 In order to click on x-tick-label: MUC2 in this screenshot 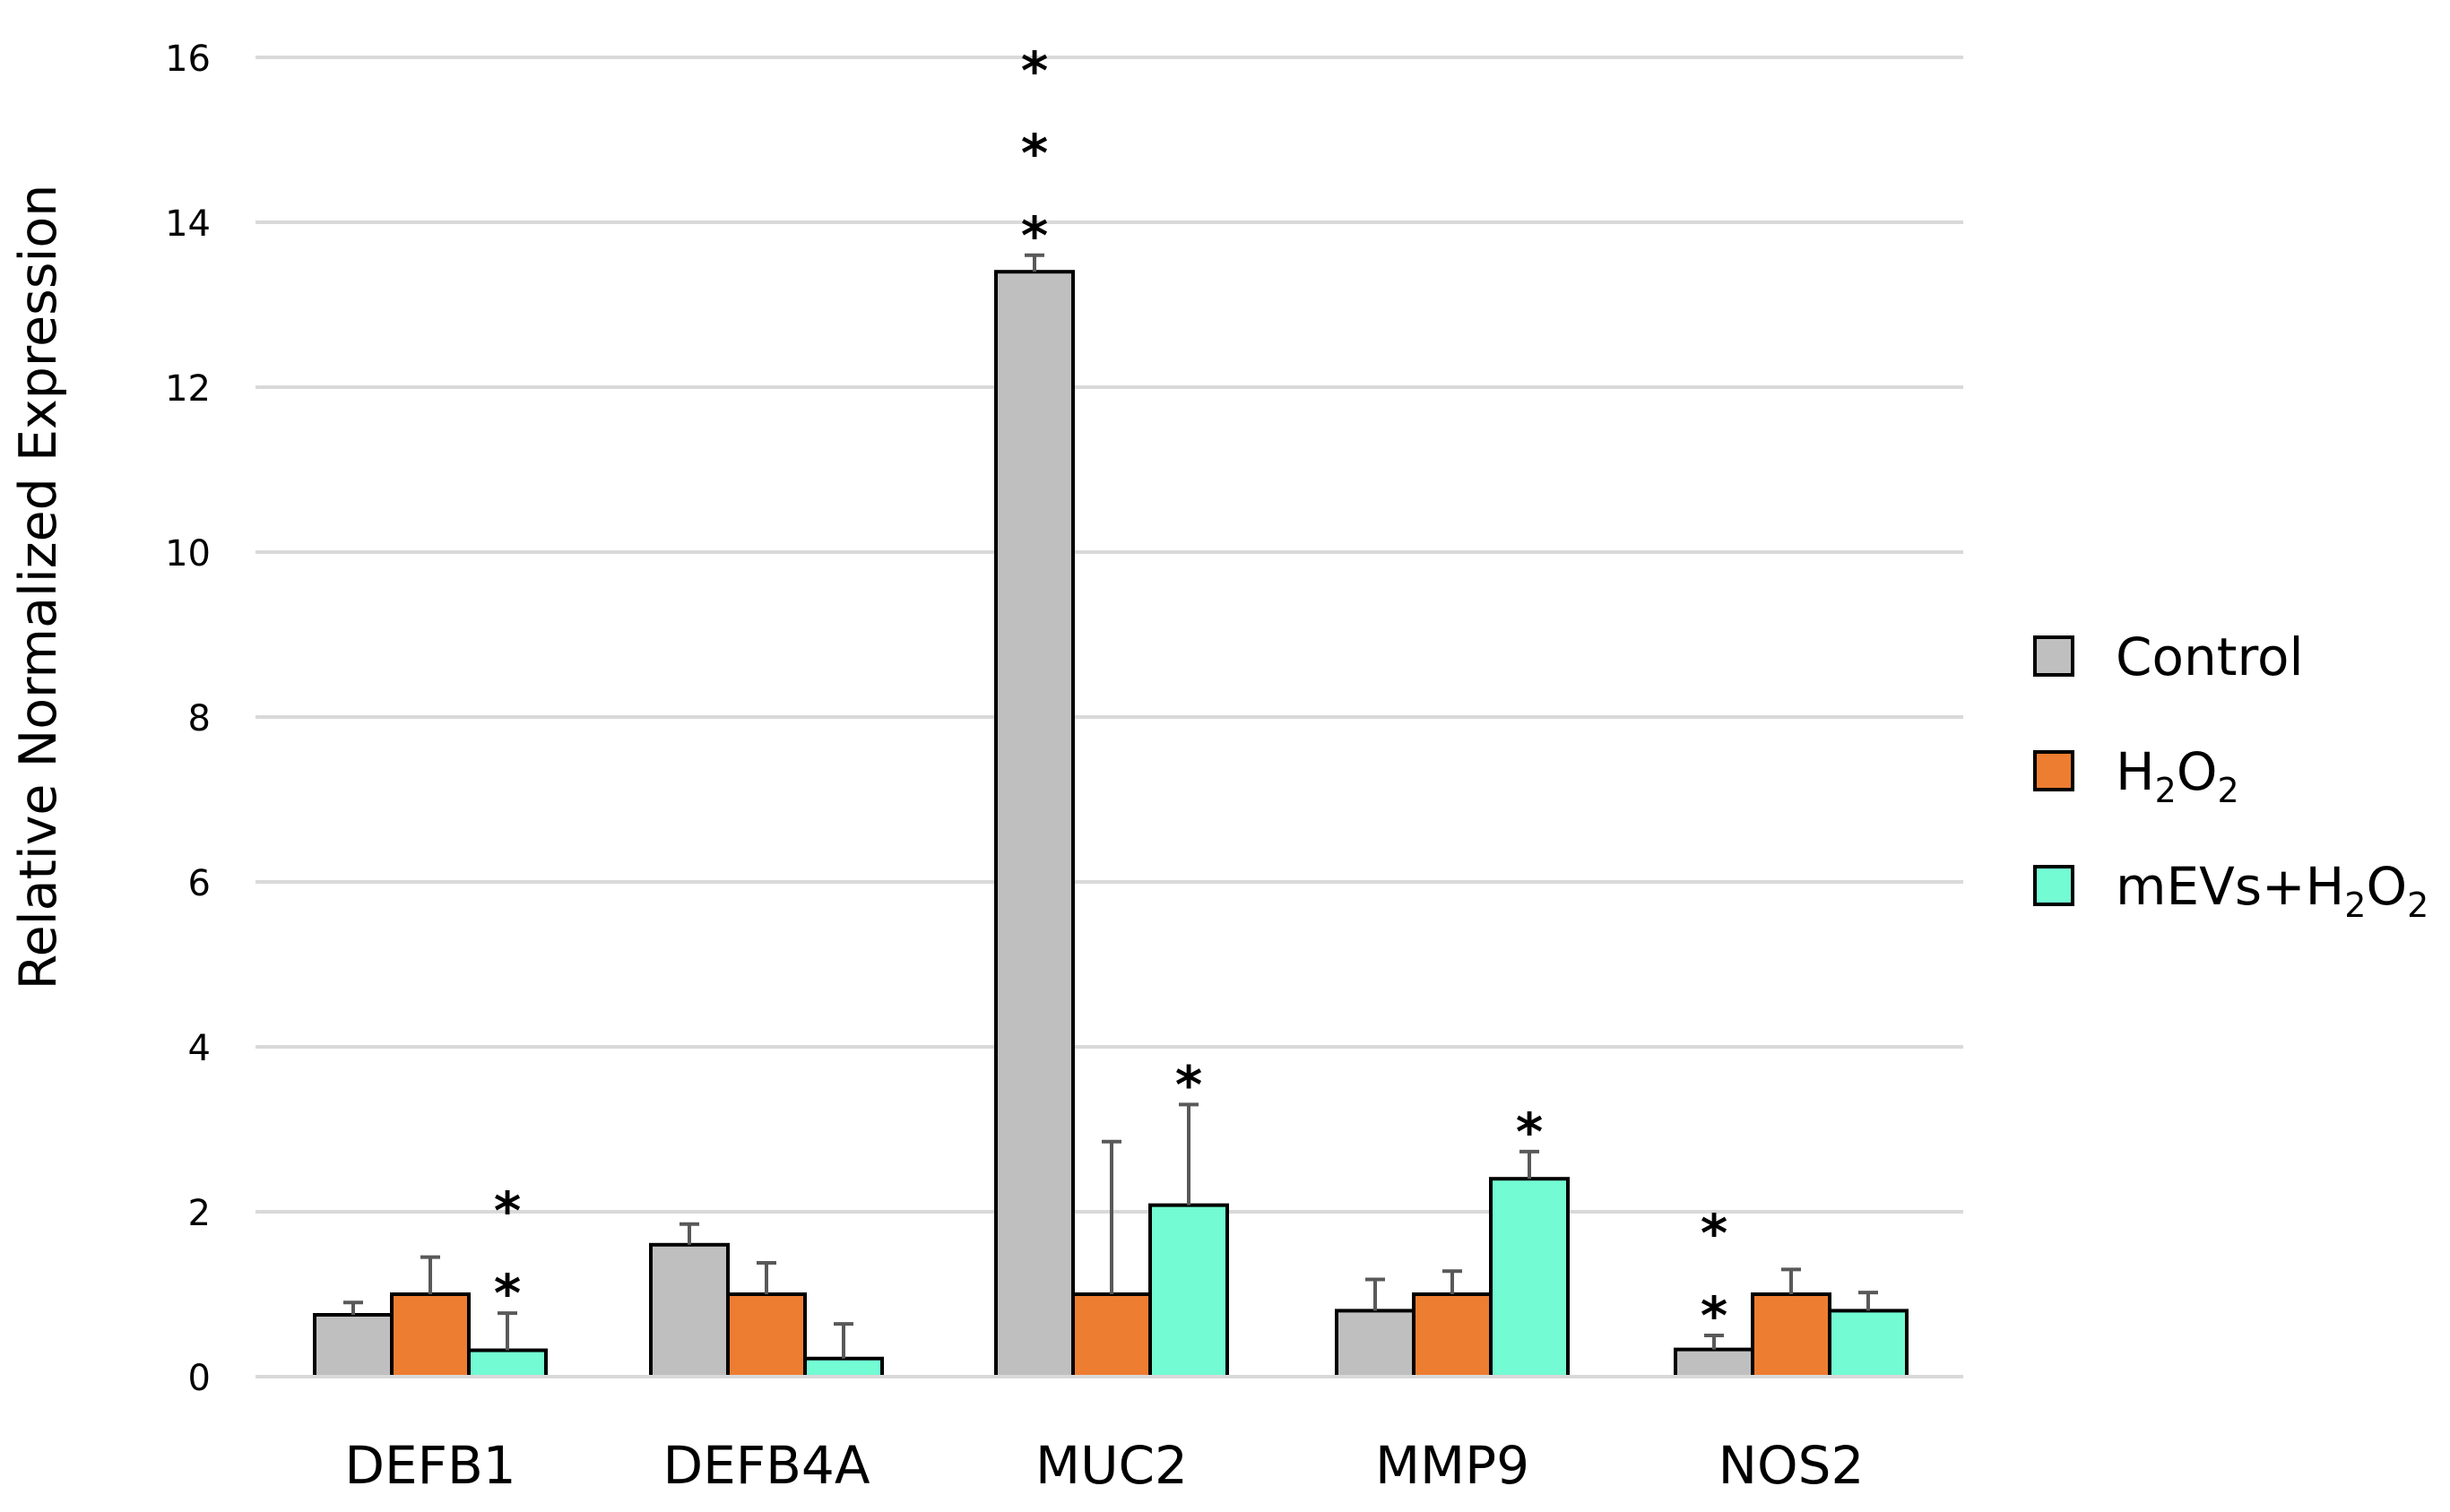, I will do `click(1111, 1465)`.